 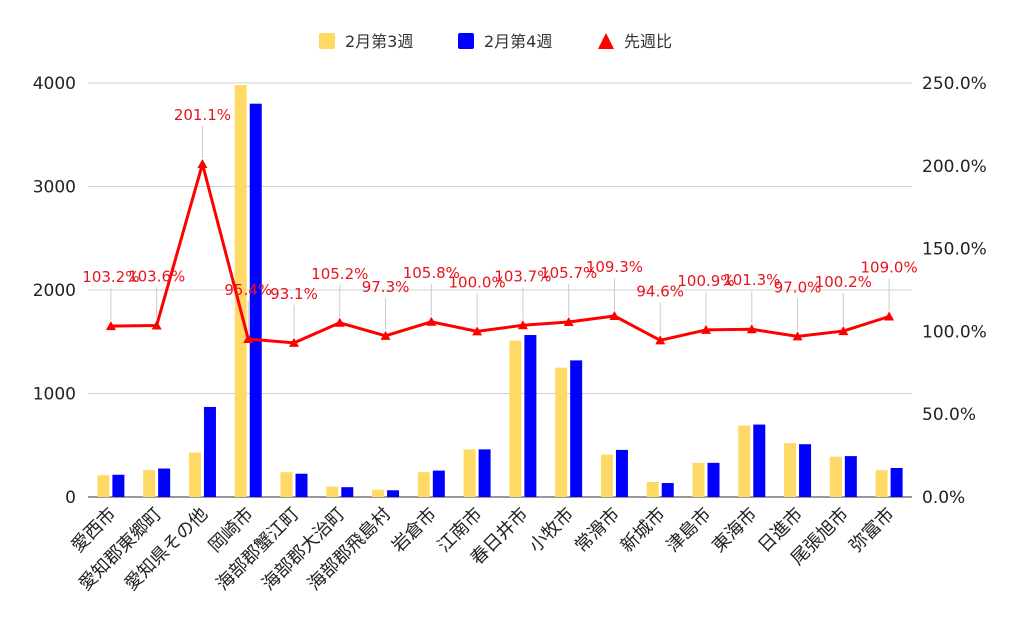 I want to click on ratio-label: 100.0%, so click(x=477, y=282).